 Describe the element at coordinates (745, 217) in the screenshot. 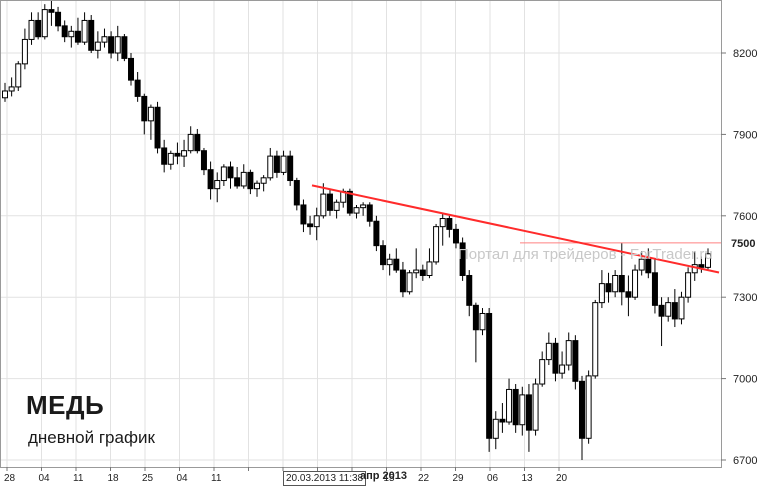

I see `y-tick-label: 7600` at that location.